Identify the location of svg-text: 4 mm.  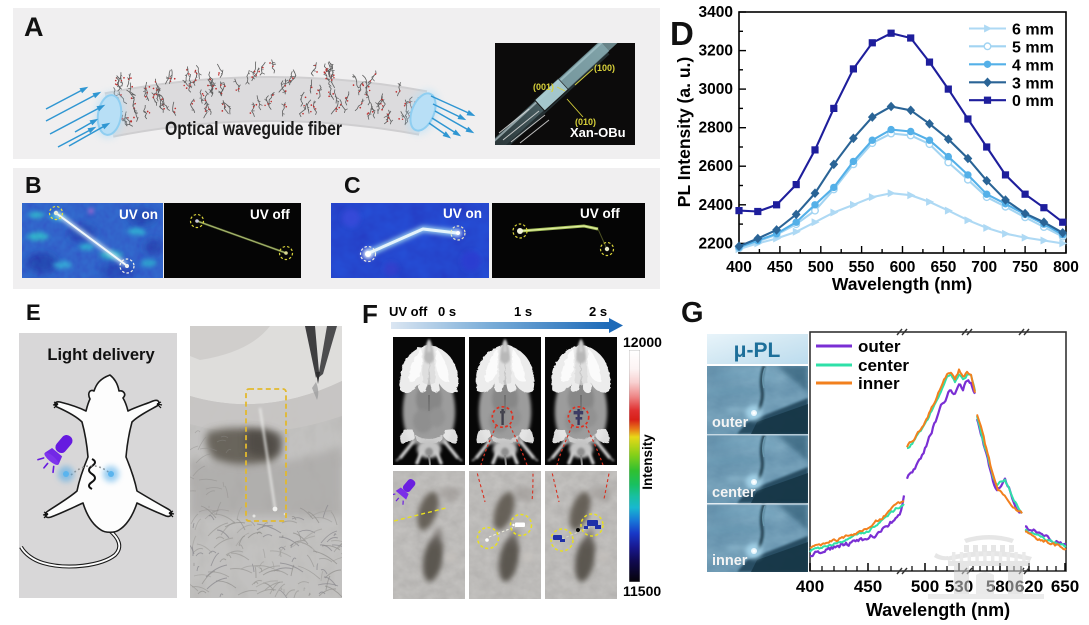
(1033, 65).